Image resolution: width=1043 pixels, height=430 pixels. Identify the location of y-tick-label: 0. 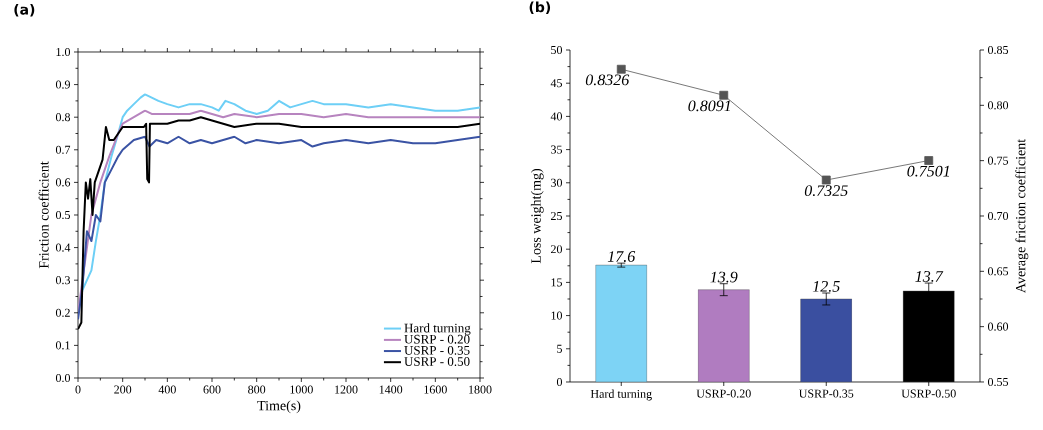
(559, 382).